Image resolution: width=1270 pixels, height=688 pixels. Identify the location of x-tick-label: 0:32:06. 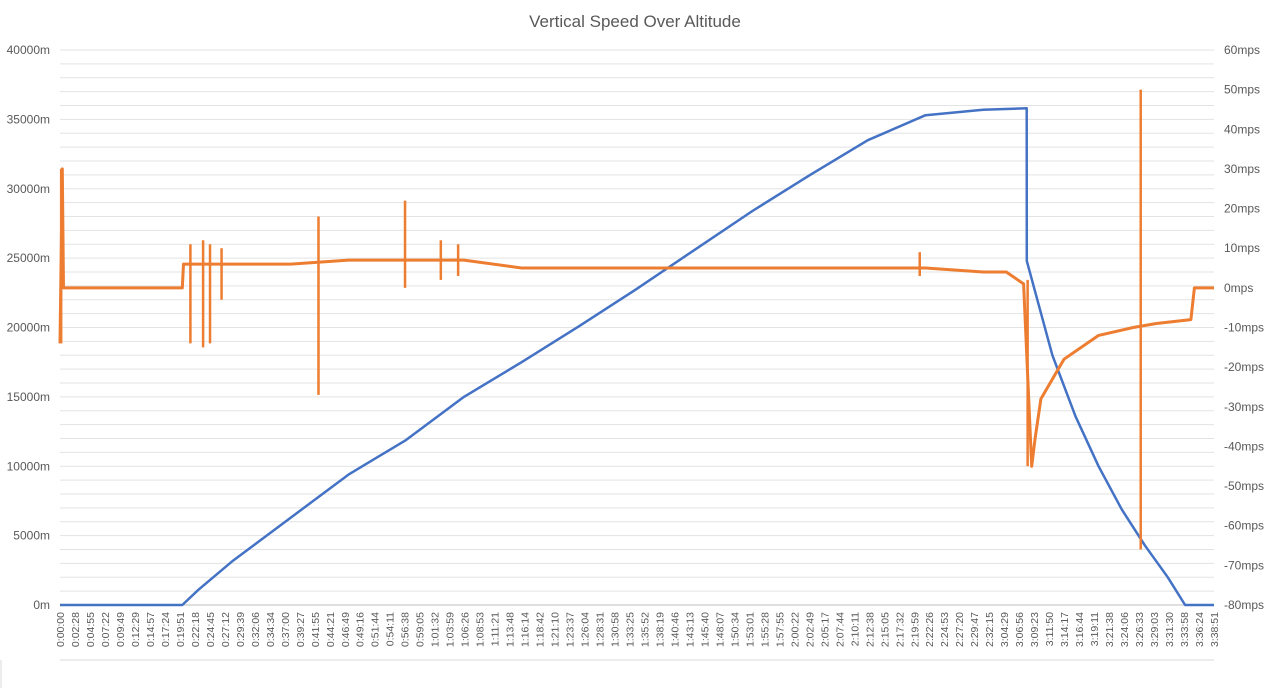
(256, 629).